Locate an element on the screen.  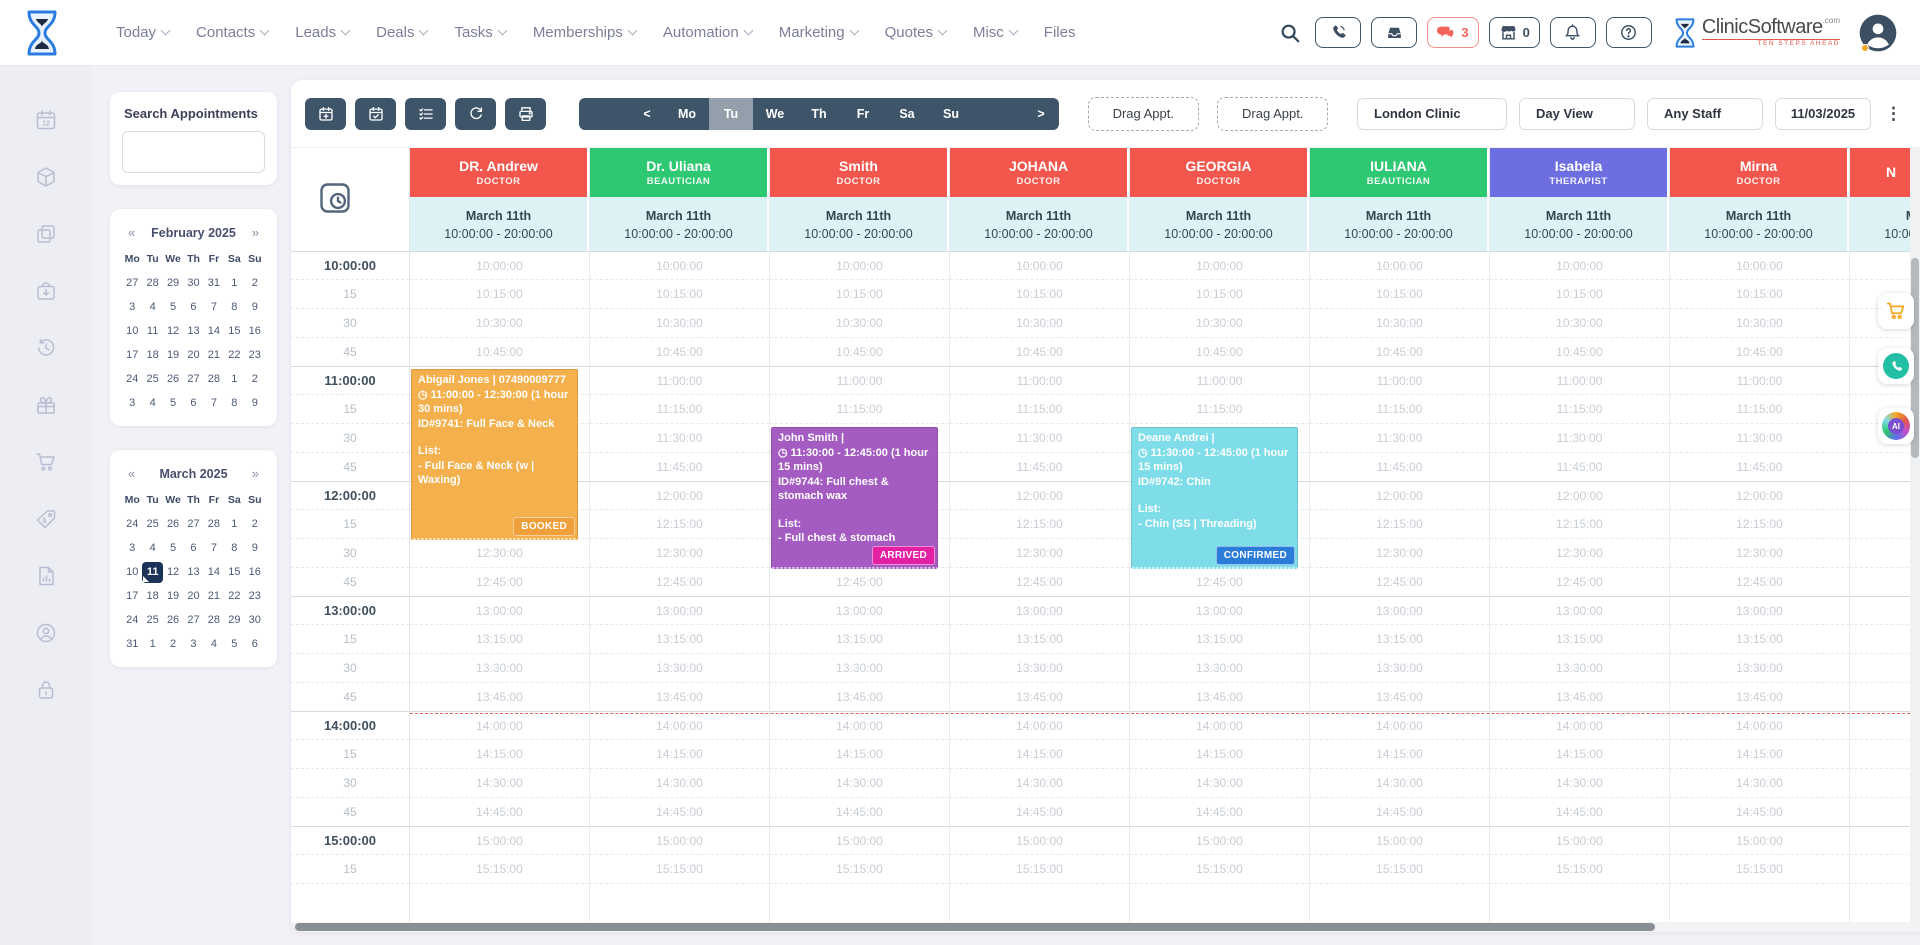
calendar-day: 22 is located at coordinates (234, 596).